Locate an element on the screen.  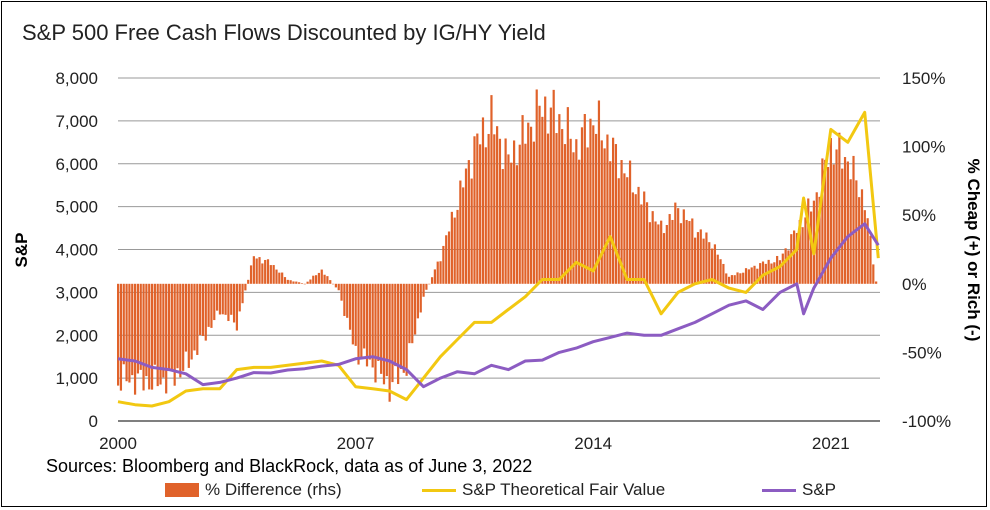
x-tick-label: 2000 is located at coordinates (118, 443).